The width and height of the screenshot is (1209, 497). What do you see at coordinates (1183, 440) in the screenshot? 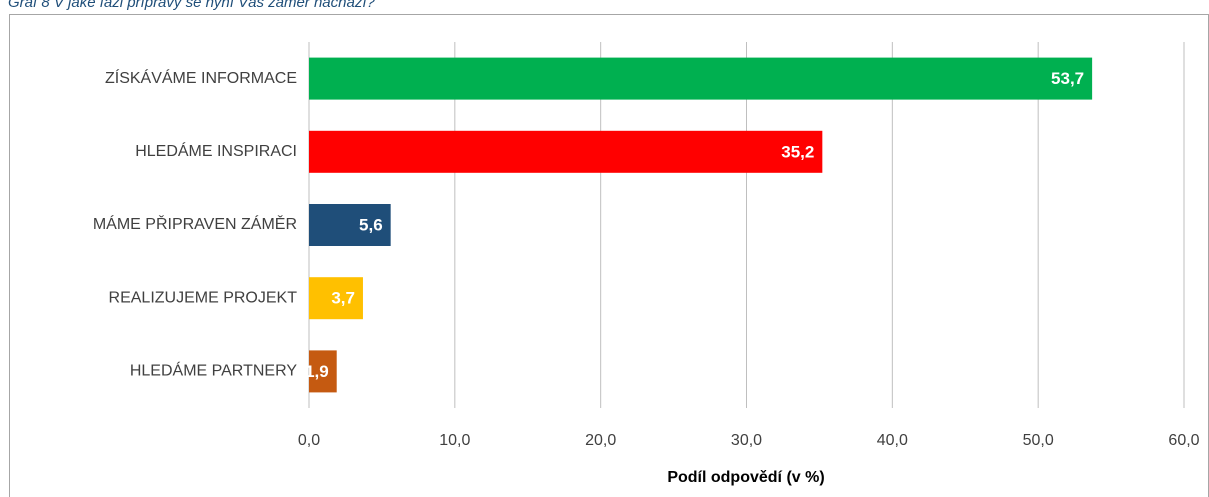
I see `x-tick-label: 60,0` at bounding box center [1183, 440].